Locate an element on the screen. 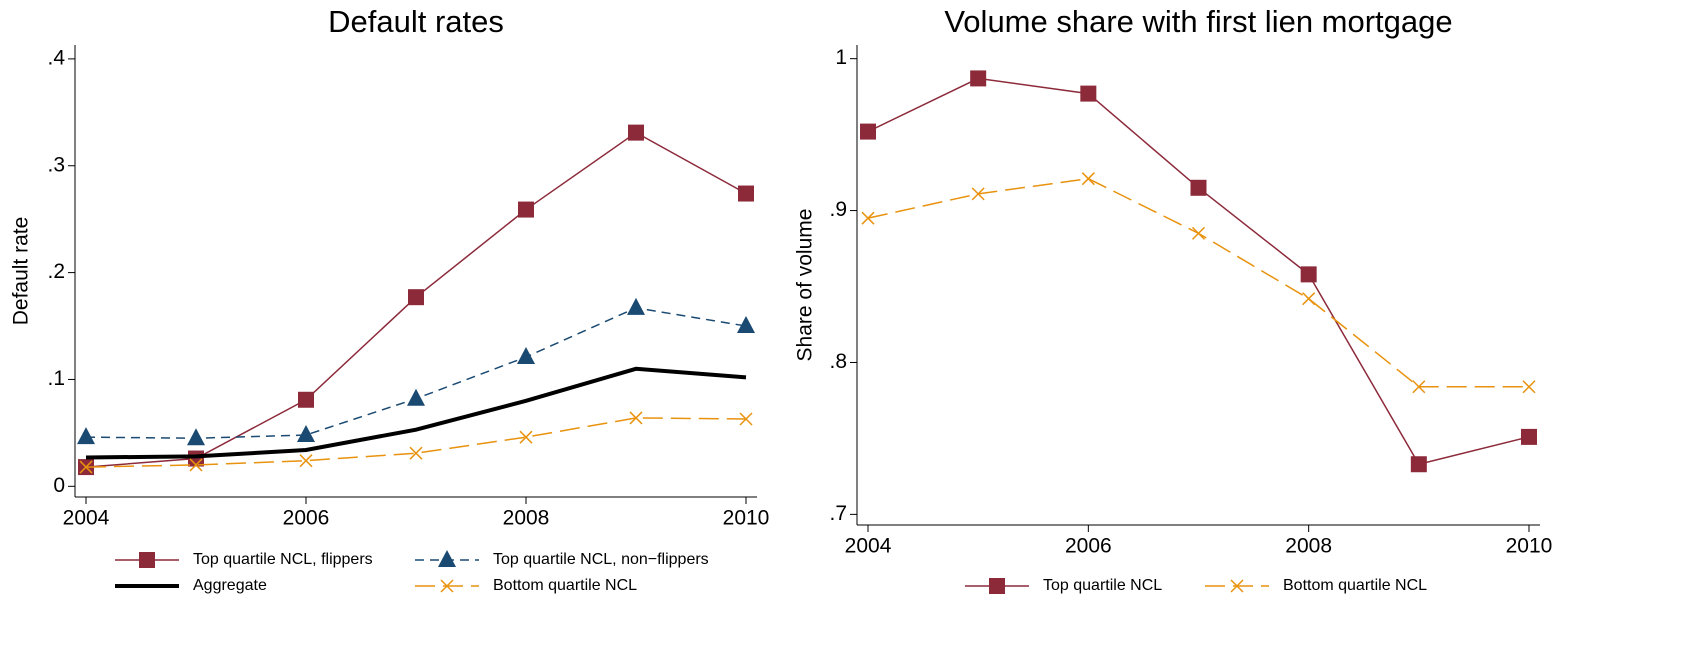 The height and width of the screenshot is (648, 1698). legend-label: Top quartile NCL is located at coordinates (1102, 585).